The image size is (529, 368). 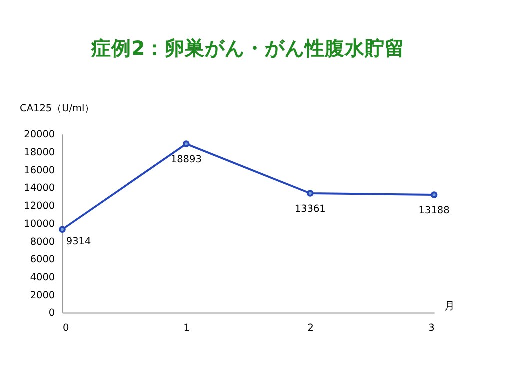 I want to click on chart-title: 症例2：卵巣がん・がん性腹水貯留, so click(x=248, y=48).